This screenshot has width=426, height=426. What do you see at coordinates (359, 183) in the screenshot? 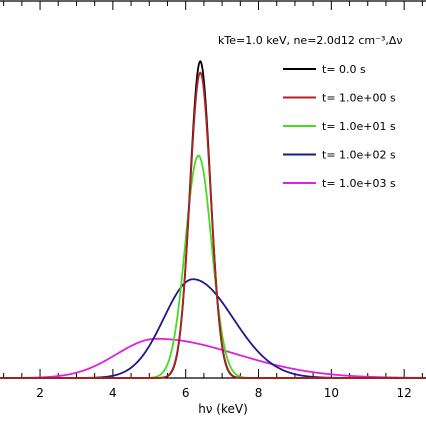
I see `legend-label: t= 1.0e+03 s` at bounding box center [359, 183].